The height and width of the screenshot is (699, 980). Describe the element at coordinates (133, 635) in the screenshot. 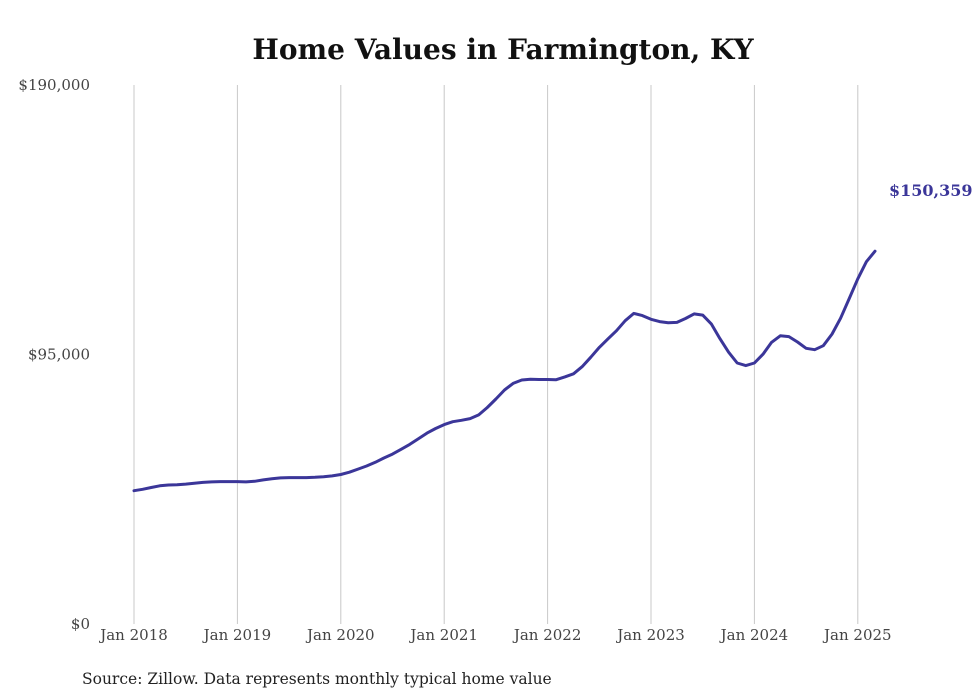

I see `x-tick-label: Jan 2018` at that location.